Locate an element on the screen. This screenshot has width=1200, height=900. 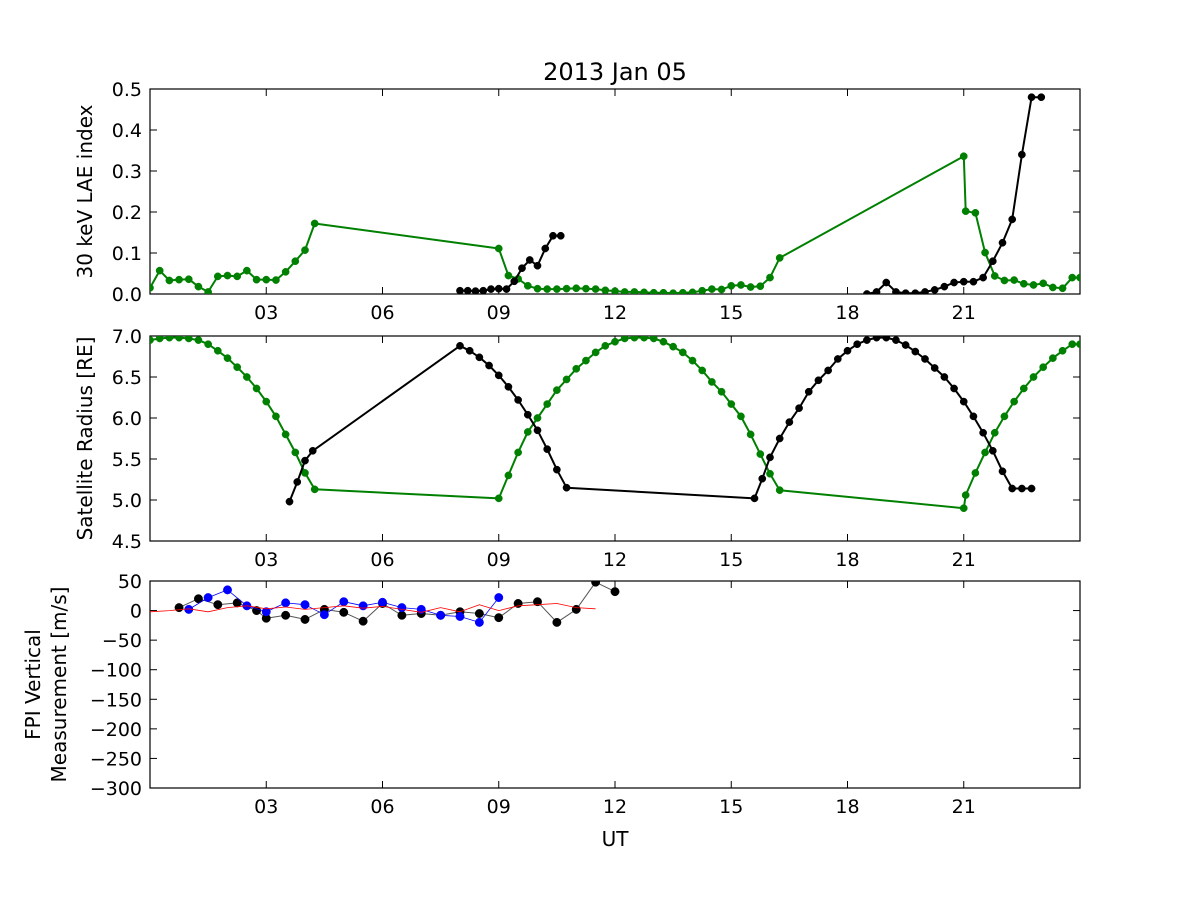
lae-ytick-label: 0.4 is located at coordinates (127, 131).